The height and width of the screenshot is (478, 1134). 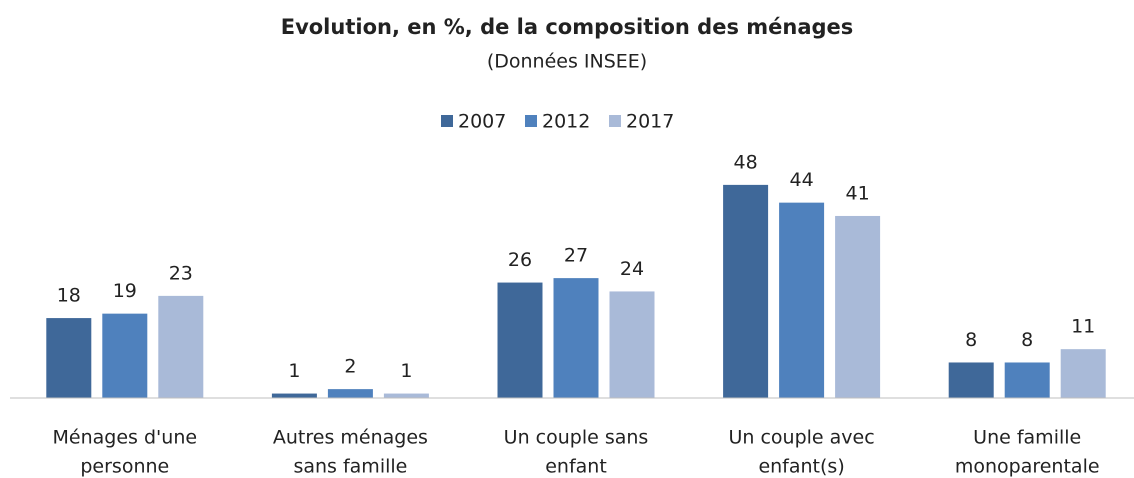 What do you see at coordinates (125, 291) in the screenshot?
I see `data-label: 19` at bounding box center [125, 291].